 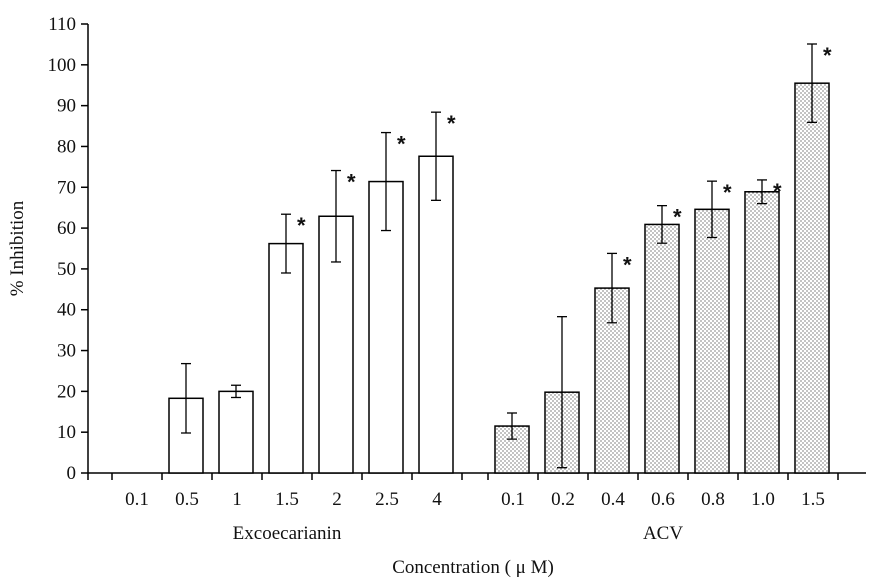 What do you see at coordinates (237, 499) in the screenshot?
I see `x-tick-label: 1` at bounding box center [237, 499].